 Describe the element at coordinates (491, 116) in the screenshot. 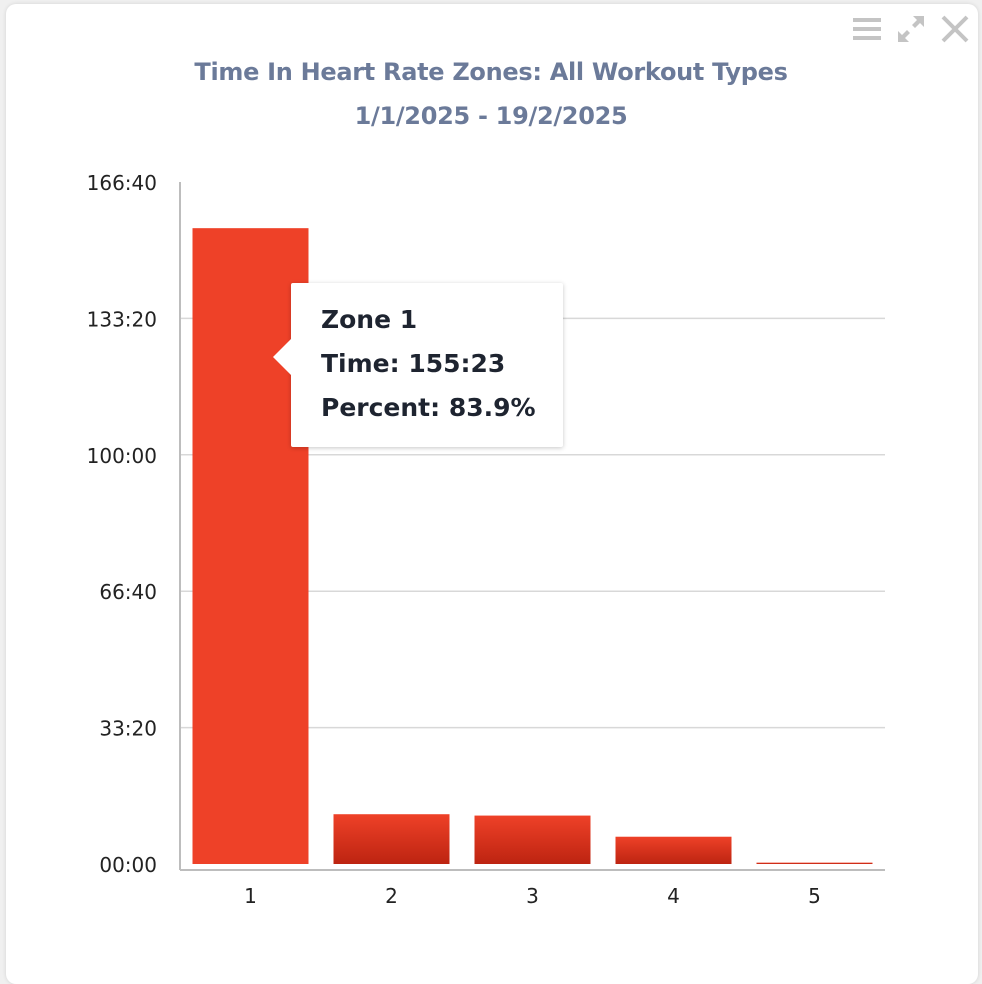

I see `chart-subtitle: 1/1/2025 - 19/2/2025` at that location.